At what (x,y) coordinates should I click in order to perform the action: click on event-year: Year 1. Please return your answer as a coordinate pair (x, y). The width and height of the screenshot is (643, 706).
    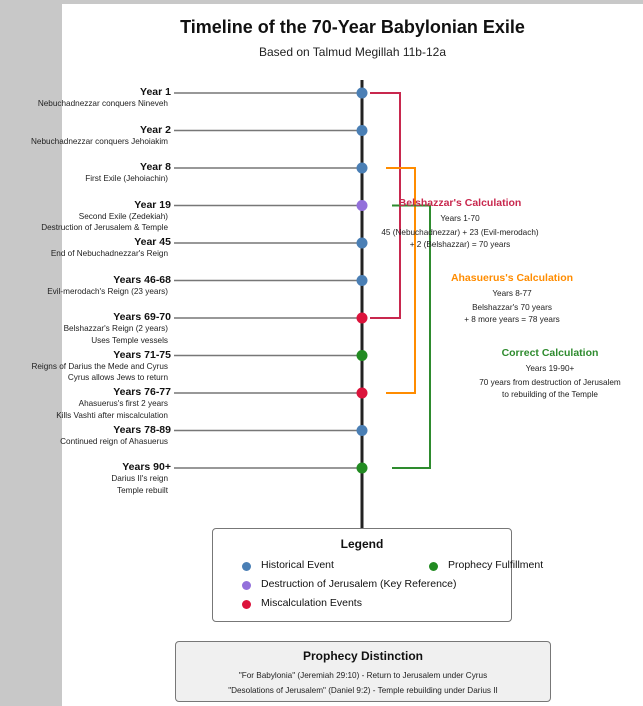
    Looking at the image, I should click on (155, 92).